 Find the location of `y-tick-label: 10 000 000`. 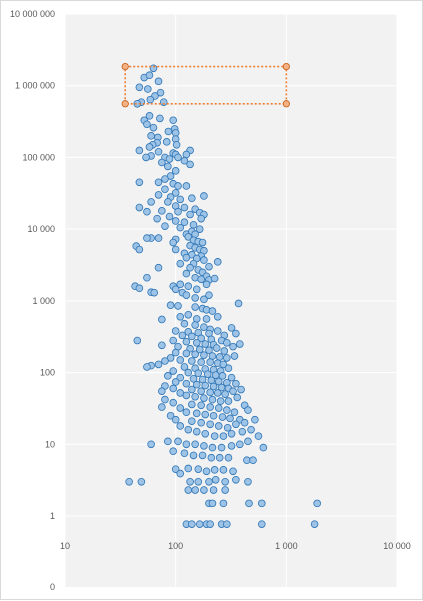

y-tick-label: 10 000 000 is located at coordinates (32, 14).